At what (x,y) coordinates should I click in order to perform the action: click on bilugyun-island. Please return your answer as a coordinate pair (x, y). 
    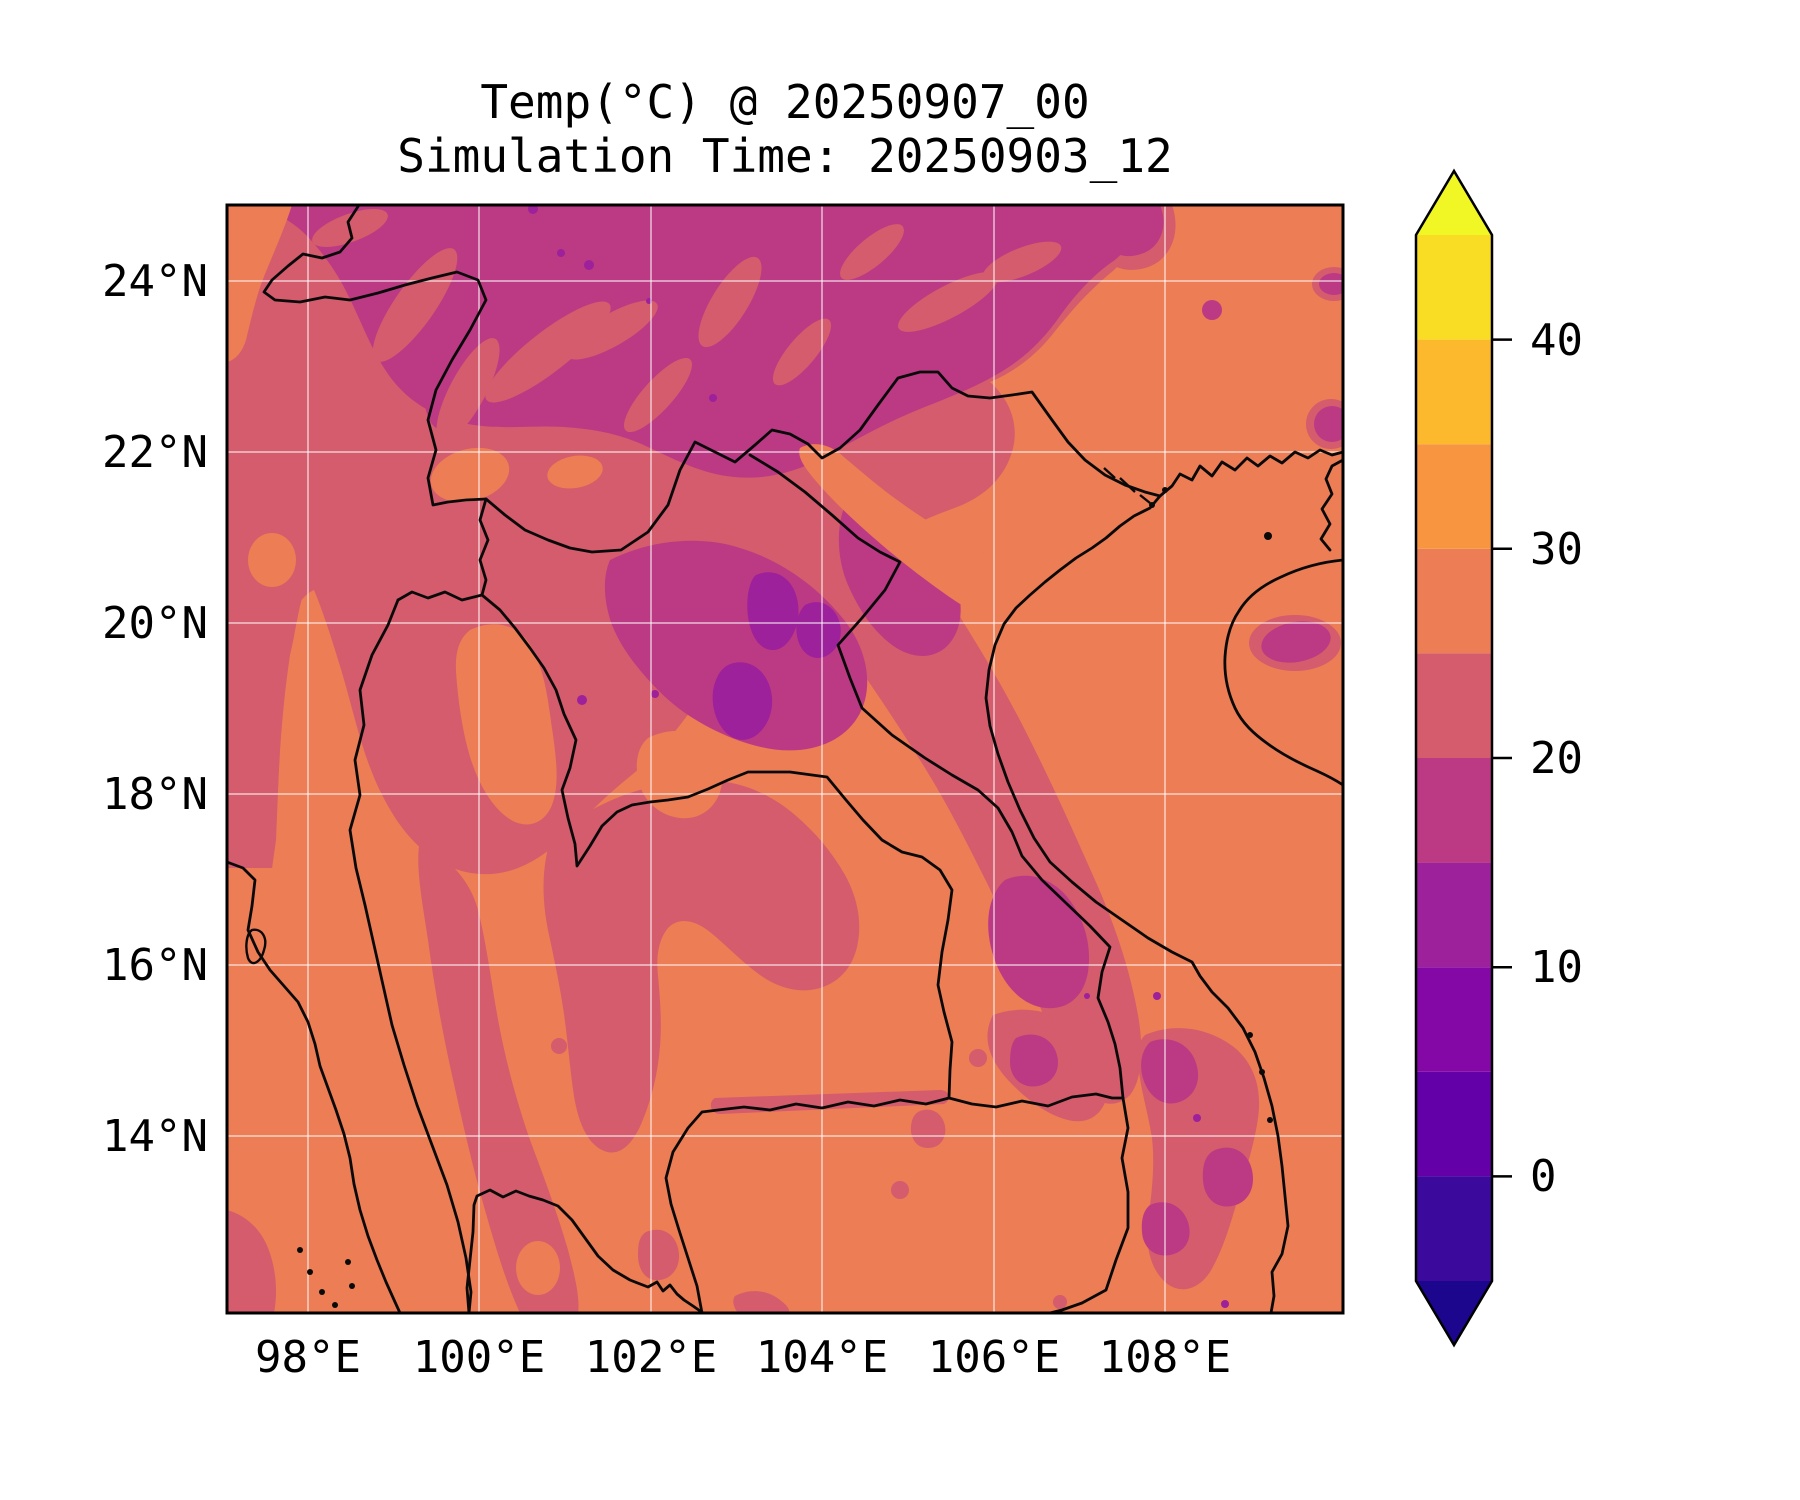
    Looking at the image, I should click on (256, 946).